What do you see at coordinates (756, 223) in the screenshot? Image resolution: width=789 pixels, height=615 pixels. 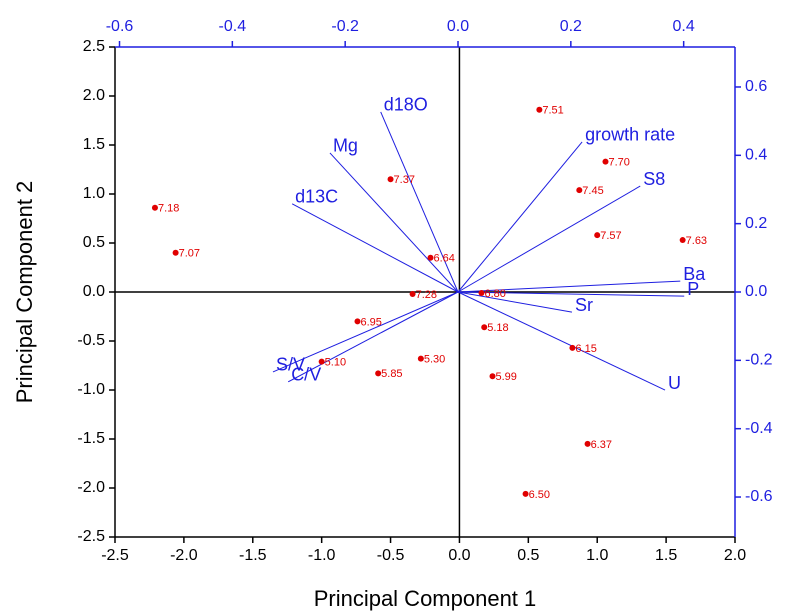 I see `y2-tick-label: 0.2` at bounding box center [756, 223].